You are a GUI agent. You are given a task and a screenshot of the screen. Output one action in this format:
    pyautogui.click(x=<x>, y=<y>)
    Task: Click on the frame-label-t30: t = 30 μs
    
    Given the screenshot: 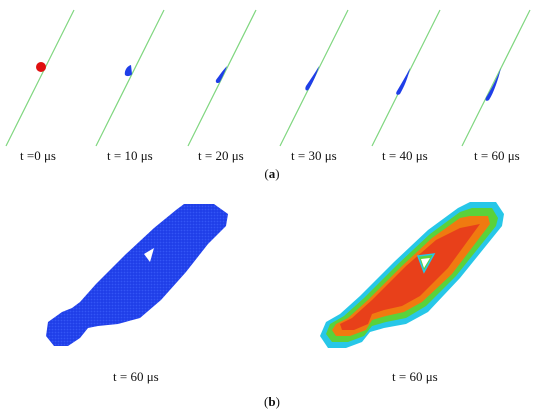 What is the action you would take?
    pyautogui.click(x=314, y=155)
    